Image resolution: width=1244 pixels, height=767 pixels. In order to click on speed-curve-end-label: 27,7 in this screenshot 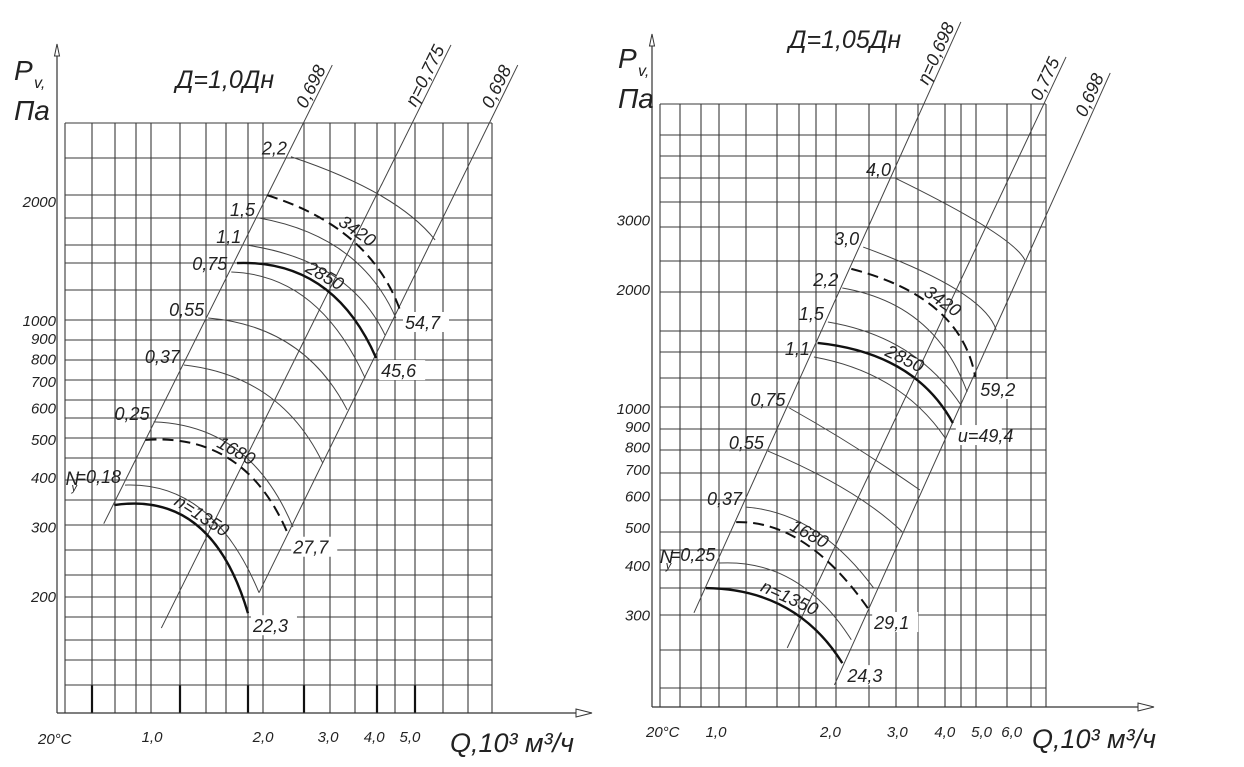, I will do `click(310, 548)`.